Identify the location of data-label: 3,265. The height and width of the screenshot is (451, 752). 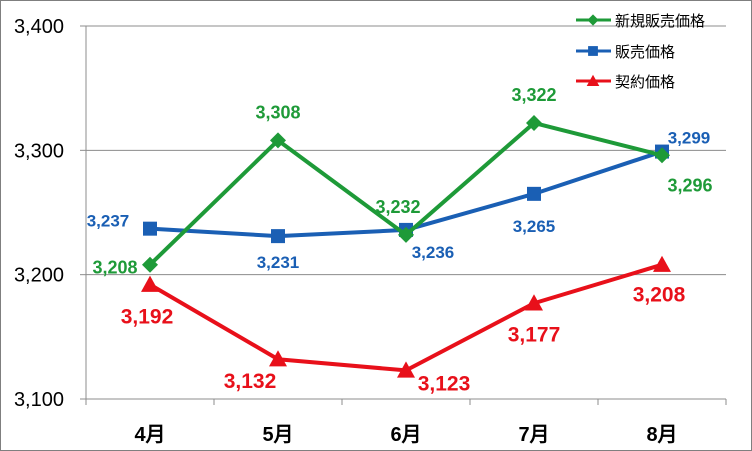
(534, 226).